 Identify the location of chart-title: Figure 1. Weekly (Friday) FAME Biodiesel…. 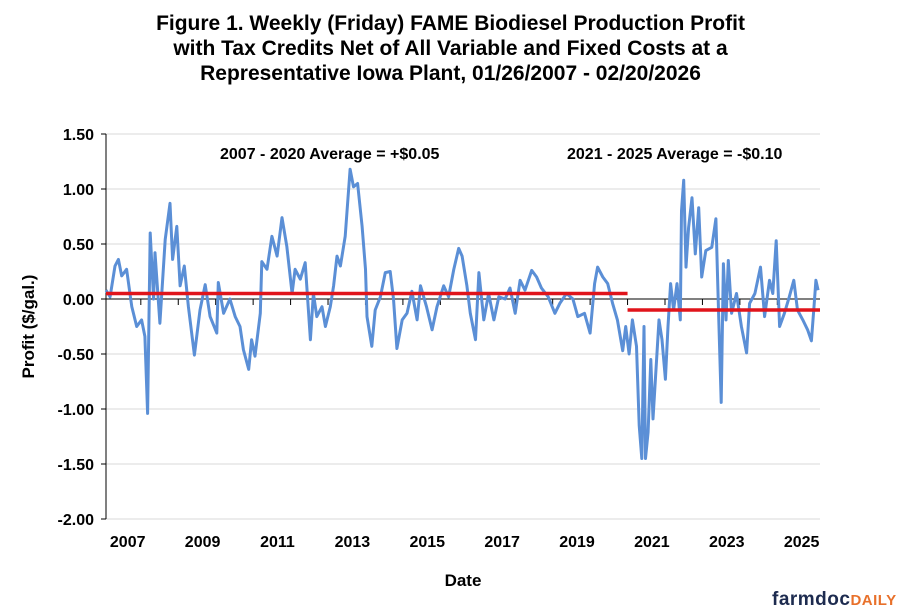
(450, 48).